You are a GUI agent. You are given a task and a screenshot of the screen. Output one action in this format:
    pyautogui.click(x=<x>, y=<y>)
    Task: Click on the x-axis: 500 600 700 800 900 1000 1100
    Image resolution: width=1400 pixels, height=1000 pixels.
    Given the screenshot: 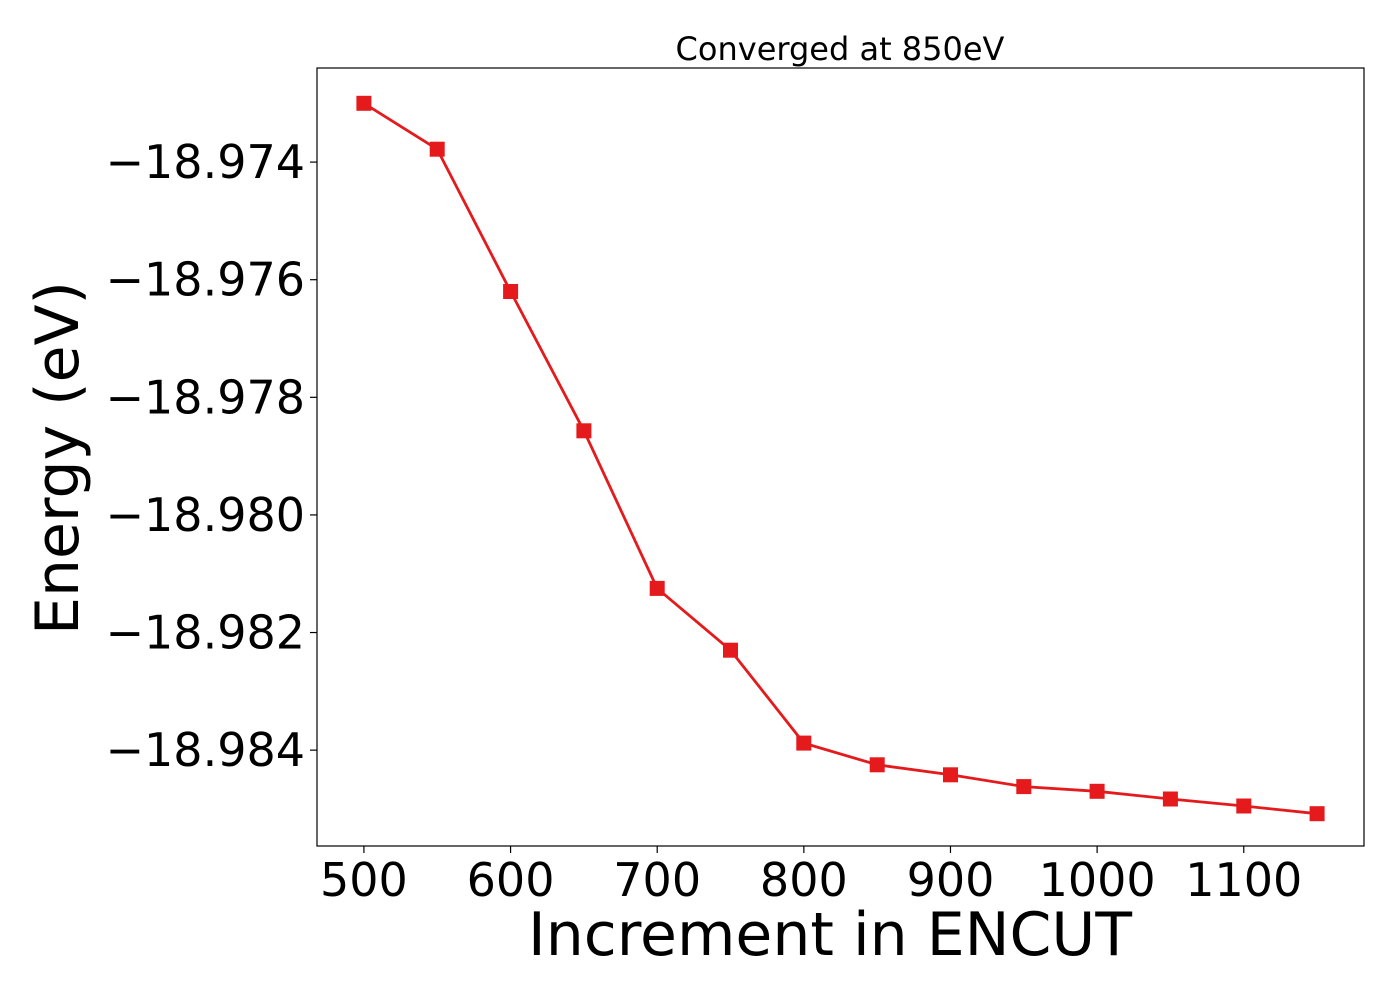 What is the action you would take?
    pyautogui.click(x=811, y=876)
    